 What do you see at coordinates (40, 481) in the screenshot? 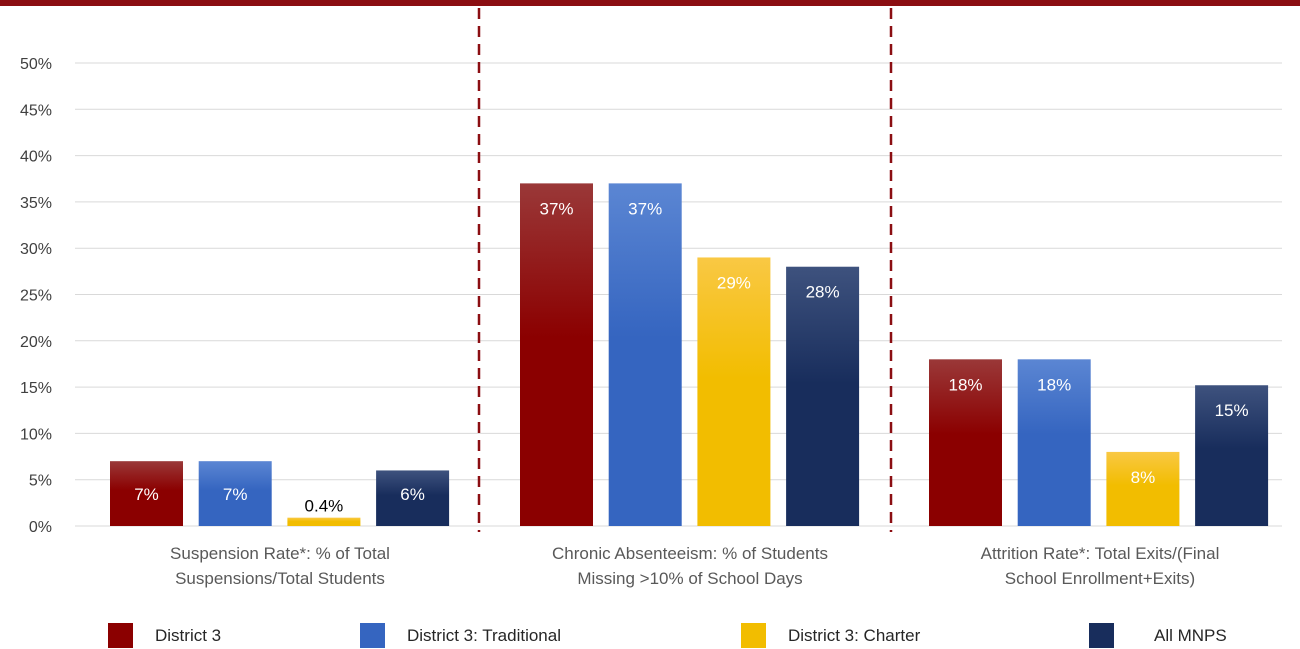
I see `y-tick-label: 5%` at bounding box center [40, 481].